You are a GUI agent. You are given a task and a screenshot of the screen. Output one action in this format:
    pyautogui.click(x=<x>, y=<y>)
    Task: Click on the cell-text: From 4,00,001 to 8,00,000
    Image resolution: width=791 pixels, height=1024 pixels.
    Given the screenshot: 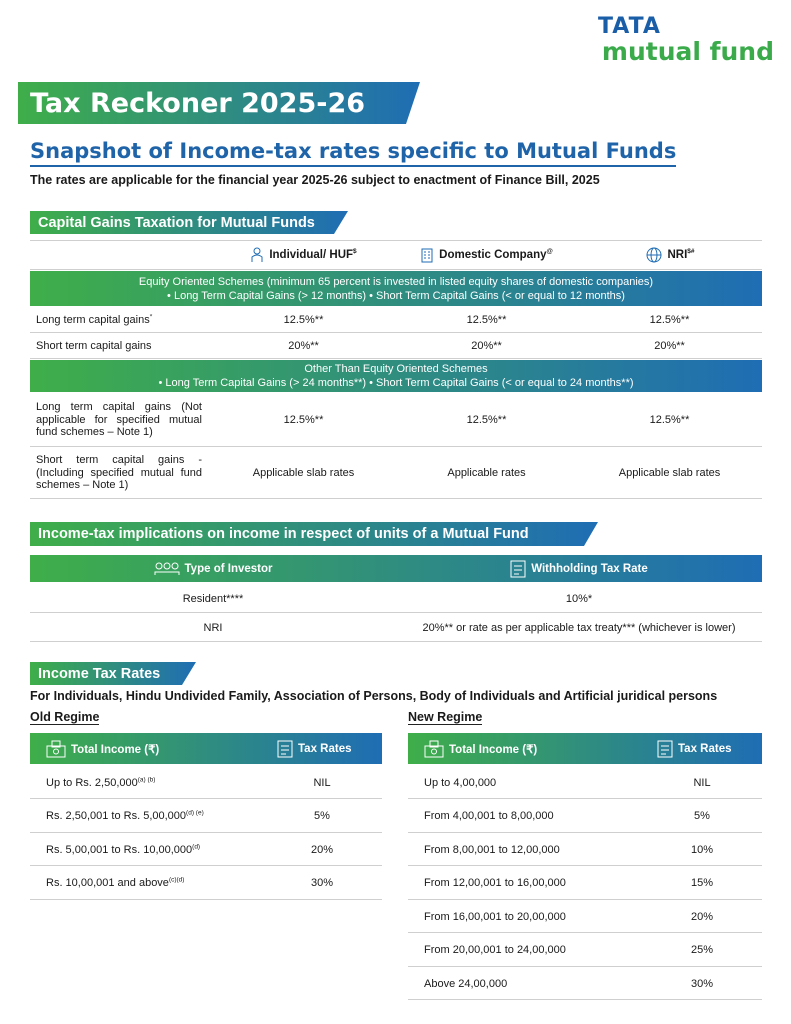 What is the action you would take?
    pyautogui.click(x=489, y=816)
    